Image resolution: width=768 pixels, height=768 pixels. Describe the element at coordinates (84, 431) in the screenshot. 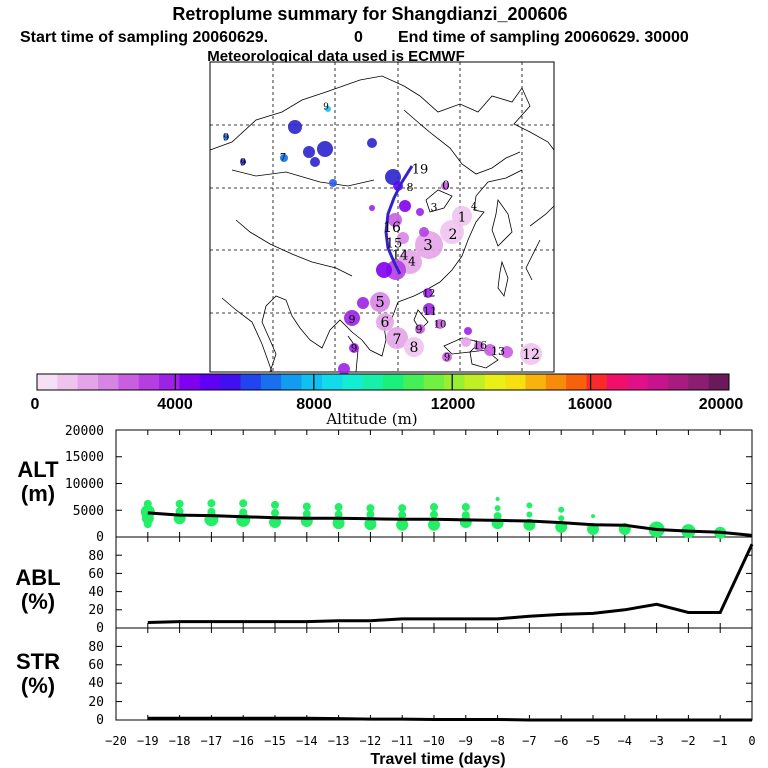

I see `alt-ytick: 20000` at that location.